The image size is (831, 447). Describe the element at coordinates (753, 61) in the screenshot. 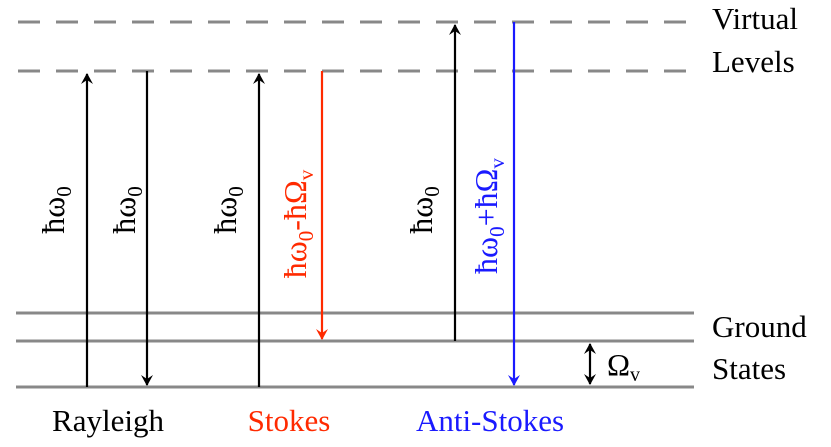

I see `virtual-label-line2: Levels` at that location.